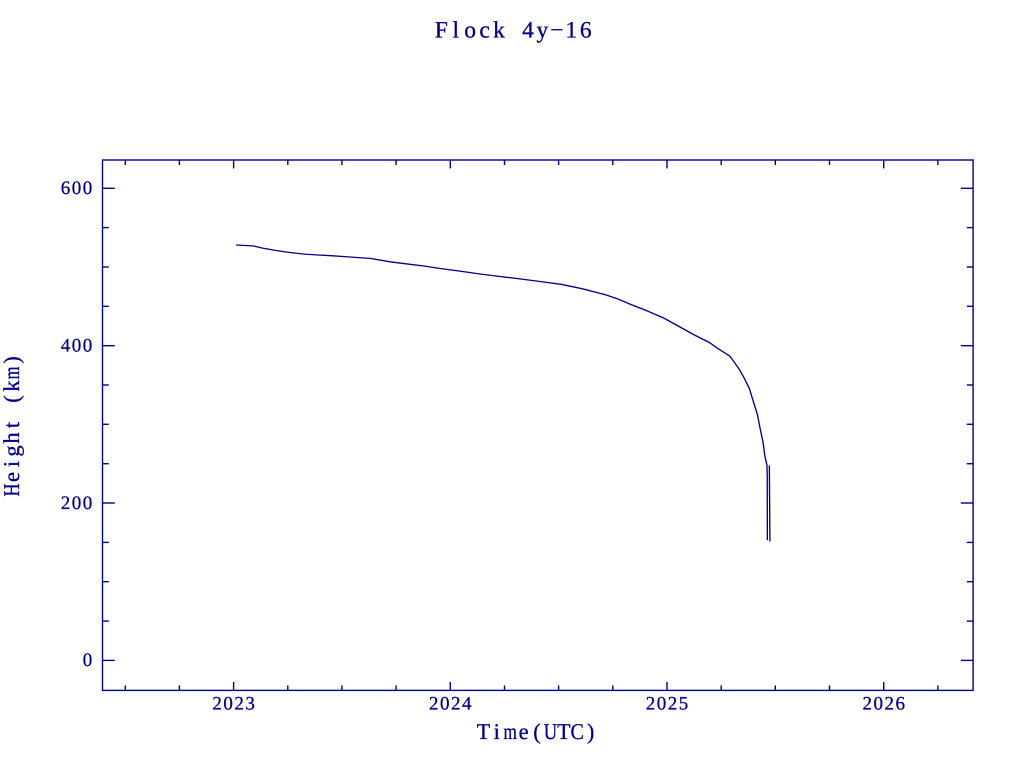  What do you see at coordinates (12, 426) in the screenshot?
I see `svg-text: Height(km)` at bounding box center [12, 426].